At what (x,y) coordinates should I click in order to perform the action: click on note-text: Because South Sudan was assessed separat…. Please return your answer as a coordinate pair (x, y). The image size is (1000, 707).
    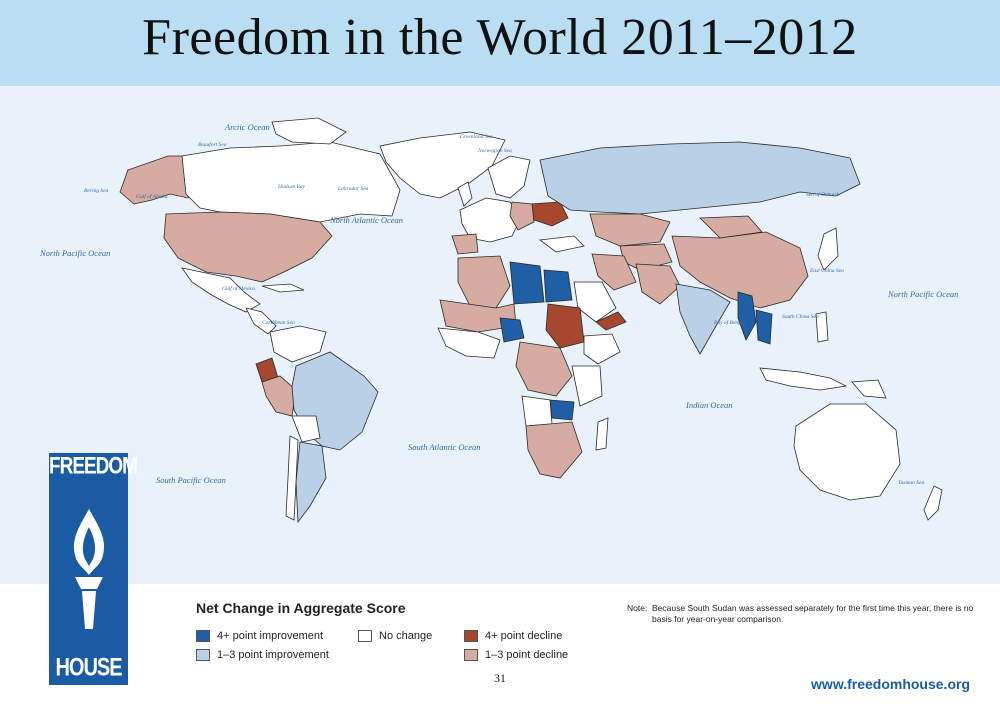
    Looking at the image, I should click on (813, 613).